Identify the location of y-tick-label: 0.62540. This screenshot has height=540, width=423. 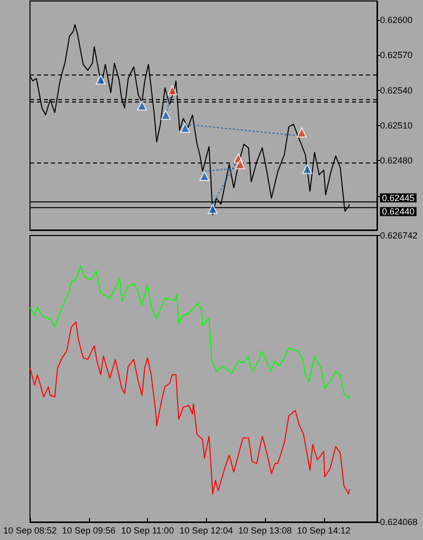
(396, 90).